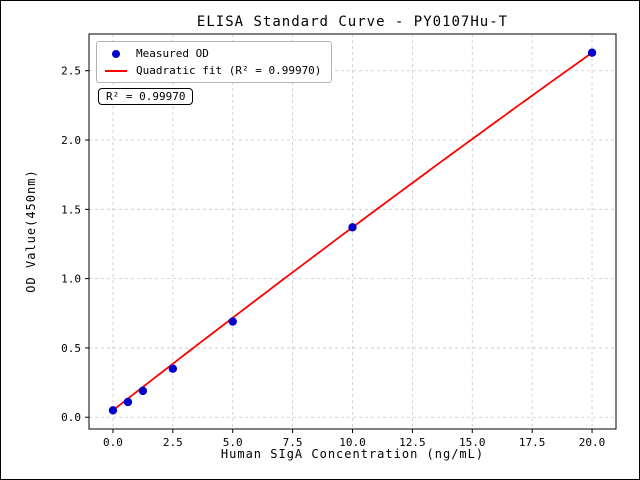 The width and height of the screenshot is (640, 480). What do you see at coordinates (352, 454) in the screenshot?
I see `x-axis-label: Human SIgA Concentration (ng/mL)` at bounding box center [352, 454].